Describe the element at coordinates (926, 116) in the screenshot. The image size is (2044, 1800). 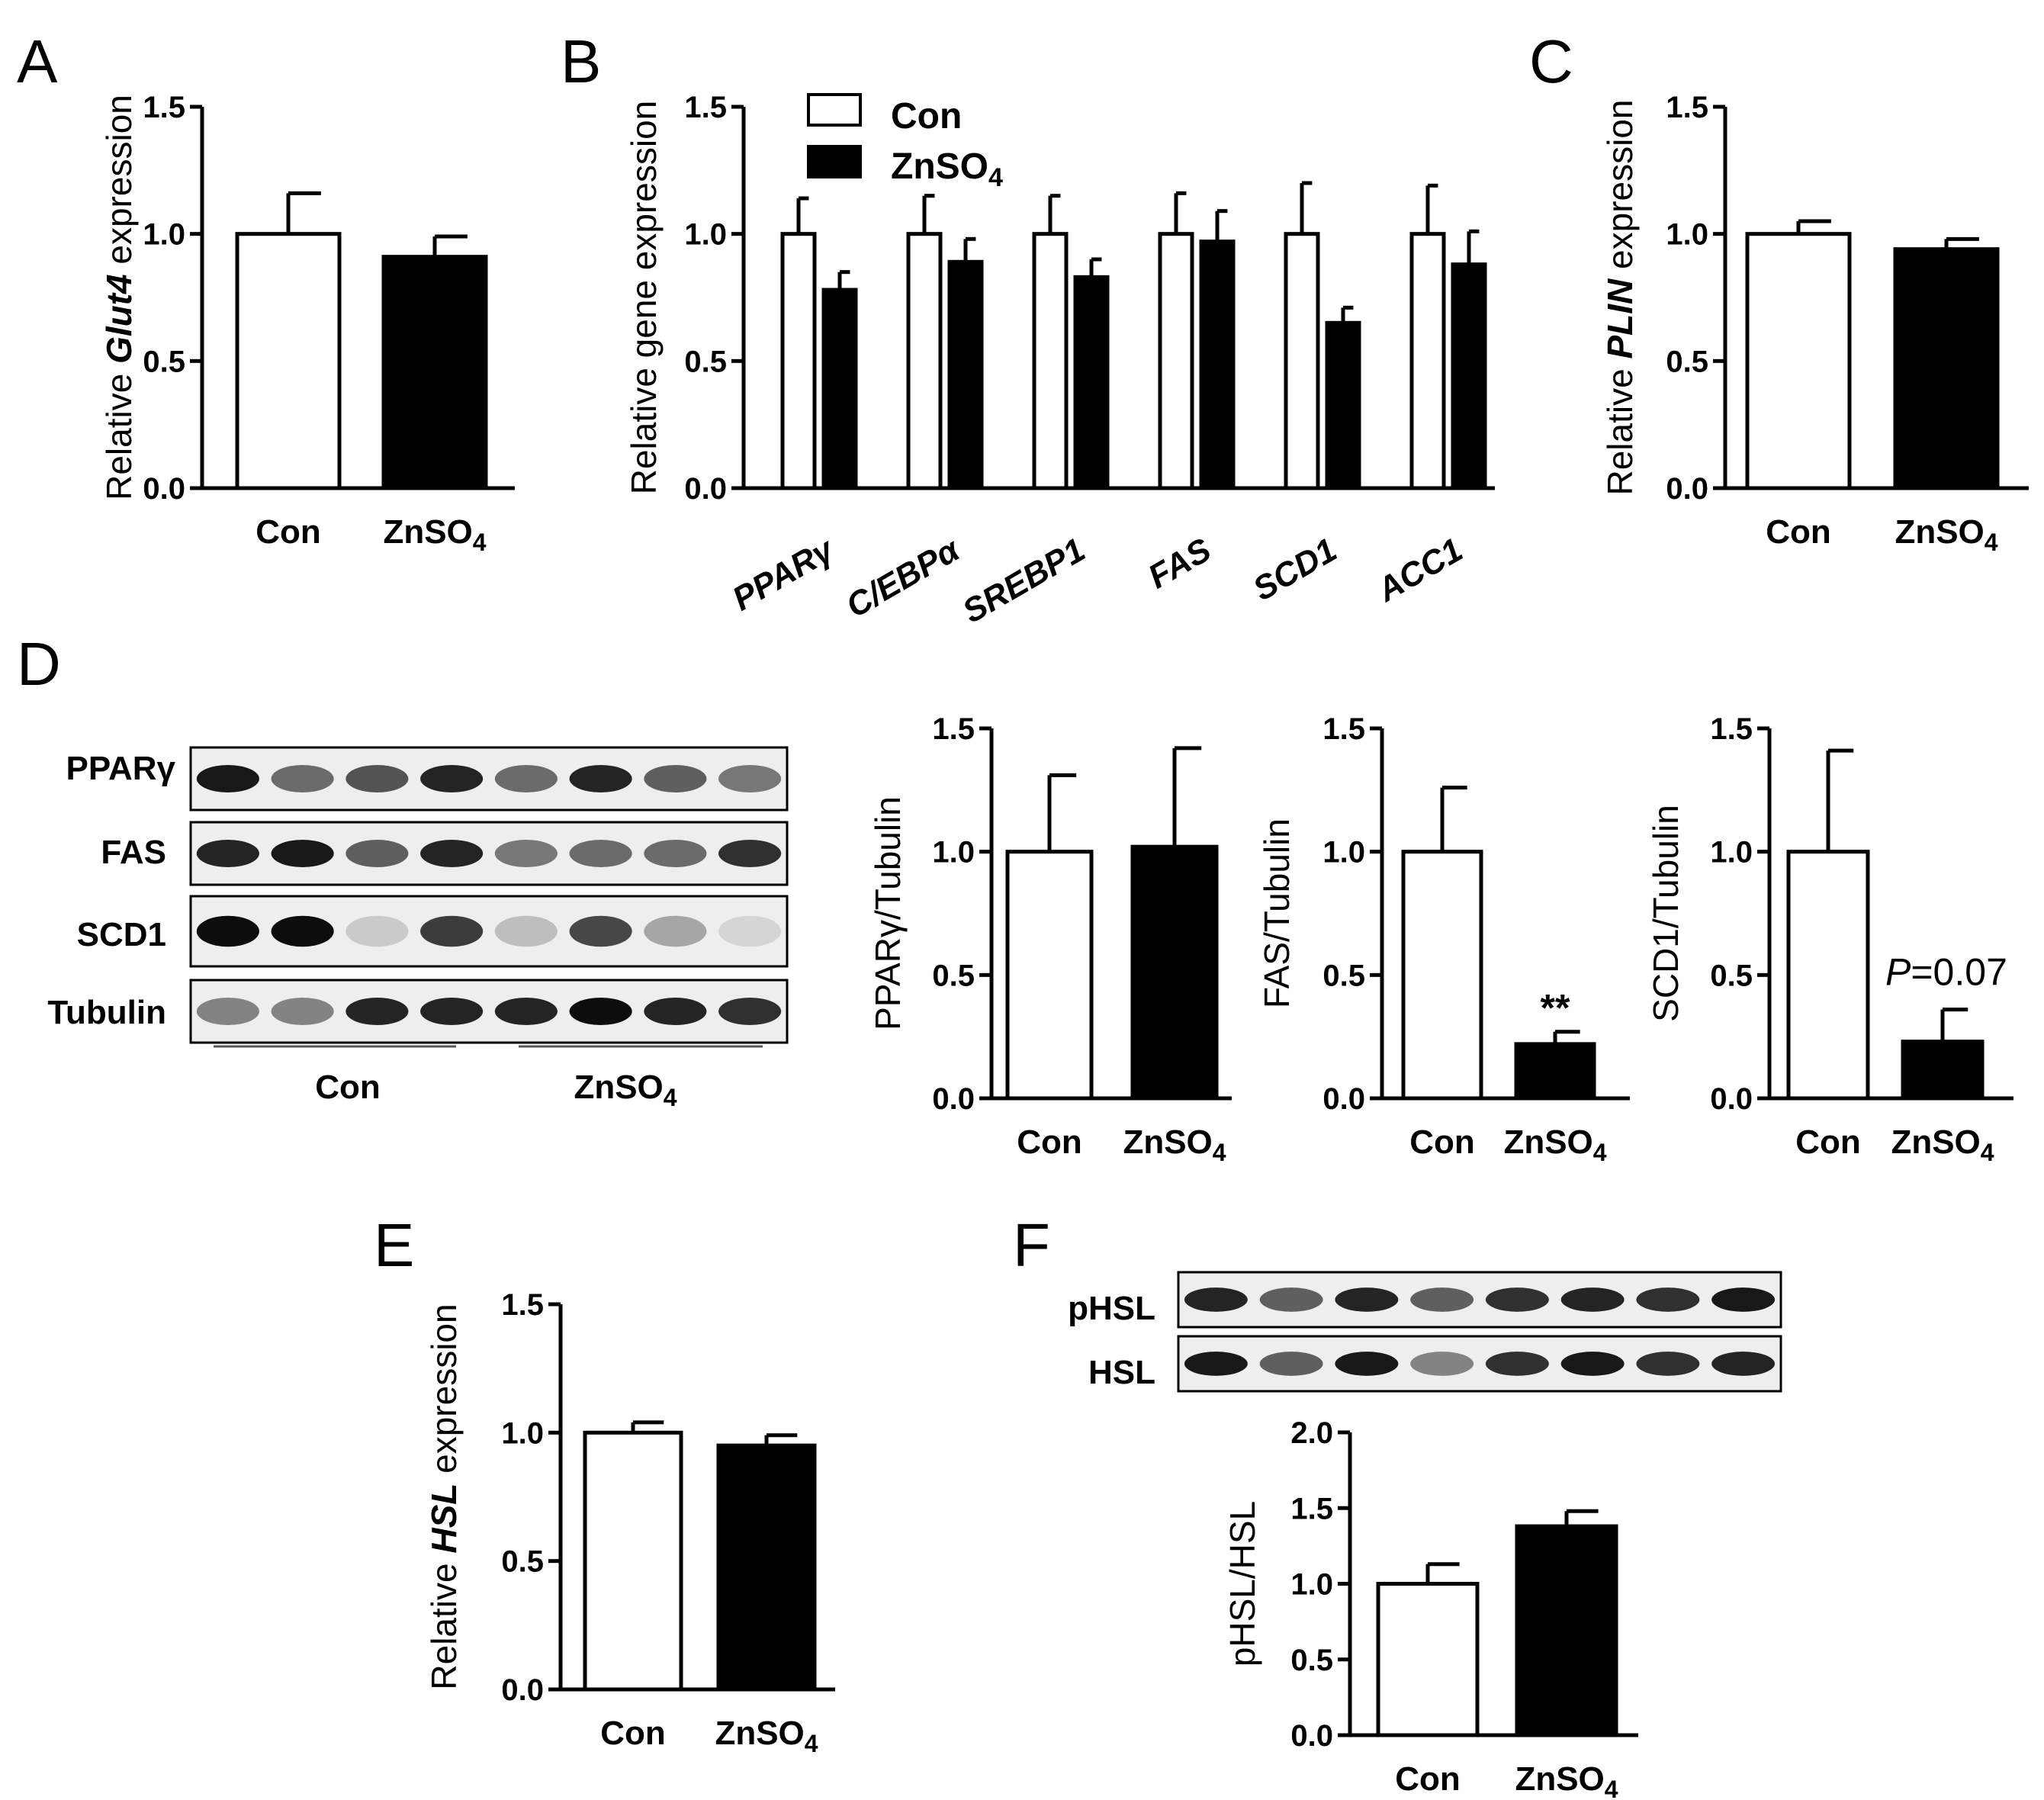
I see `legend-label-con: Con` at that location.